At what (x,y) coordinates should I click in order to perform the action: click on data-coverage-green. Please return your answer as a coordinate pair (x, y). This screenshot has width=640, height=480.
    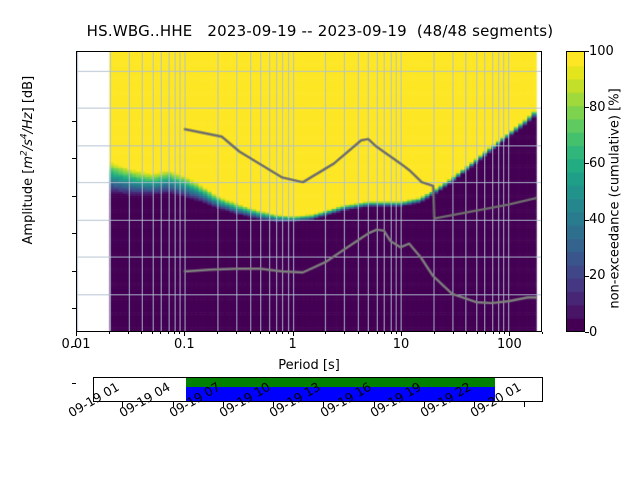
    Looking at the image, I should click on (340, 382).